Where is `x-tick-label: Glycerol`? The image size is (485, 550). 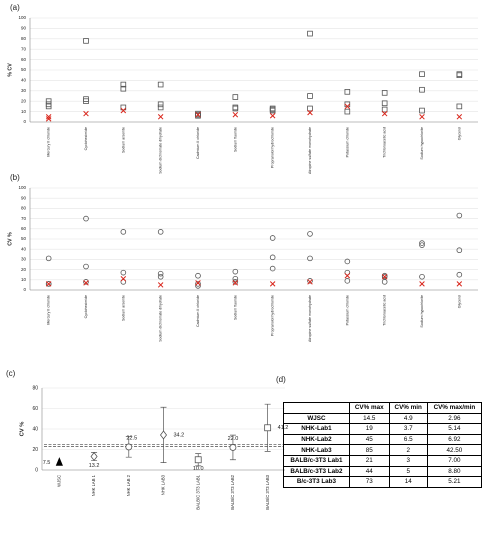
x-tick-label: Glycerol is located at coordinates (459, 133).